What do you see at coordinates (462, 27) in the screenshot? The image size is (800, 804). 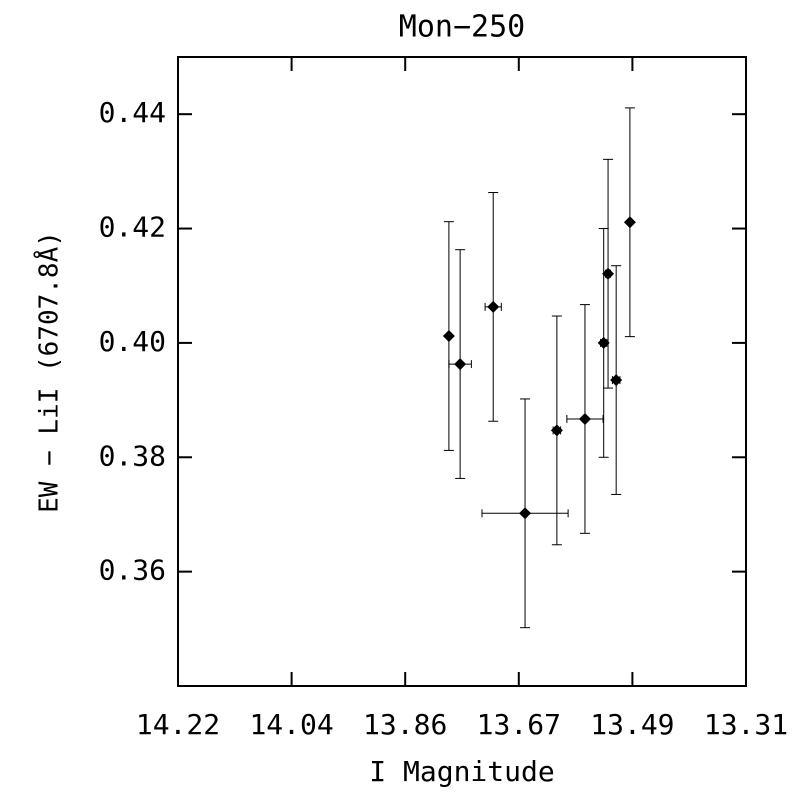 I see `chart-title: Mon−250` at bounding box center [462, 27].